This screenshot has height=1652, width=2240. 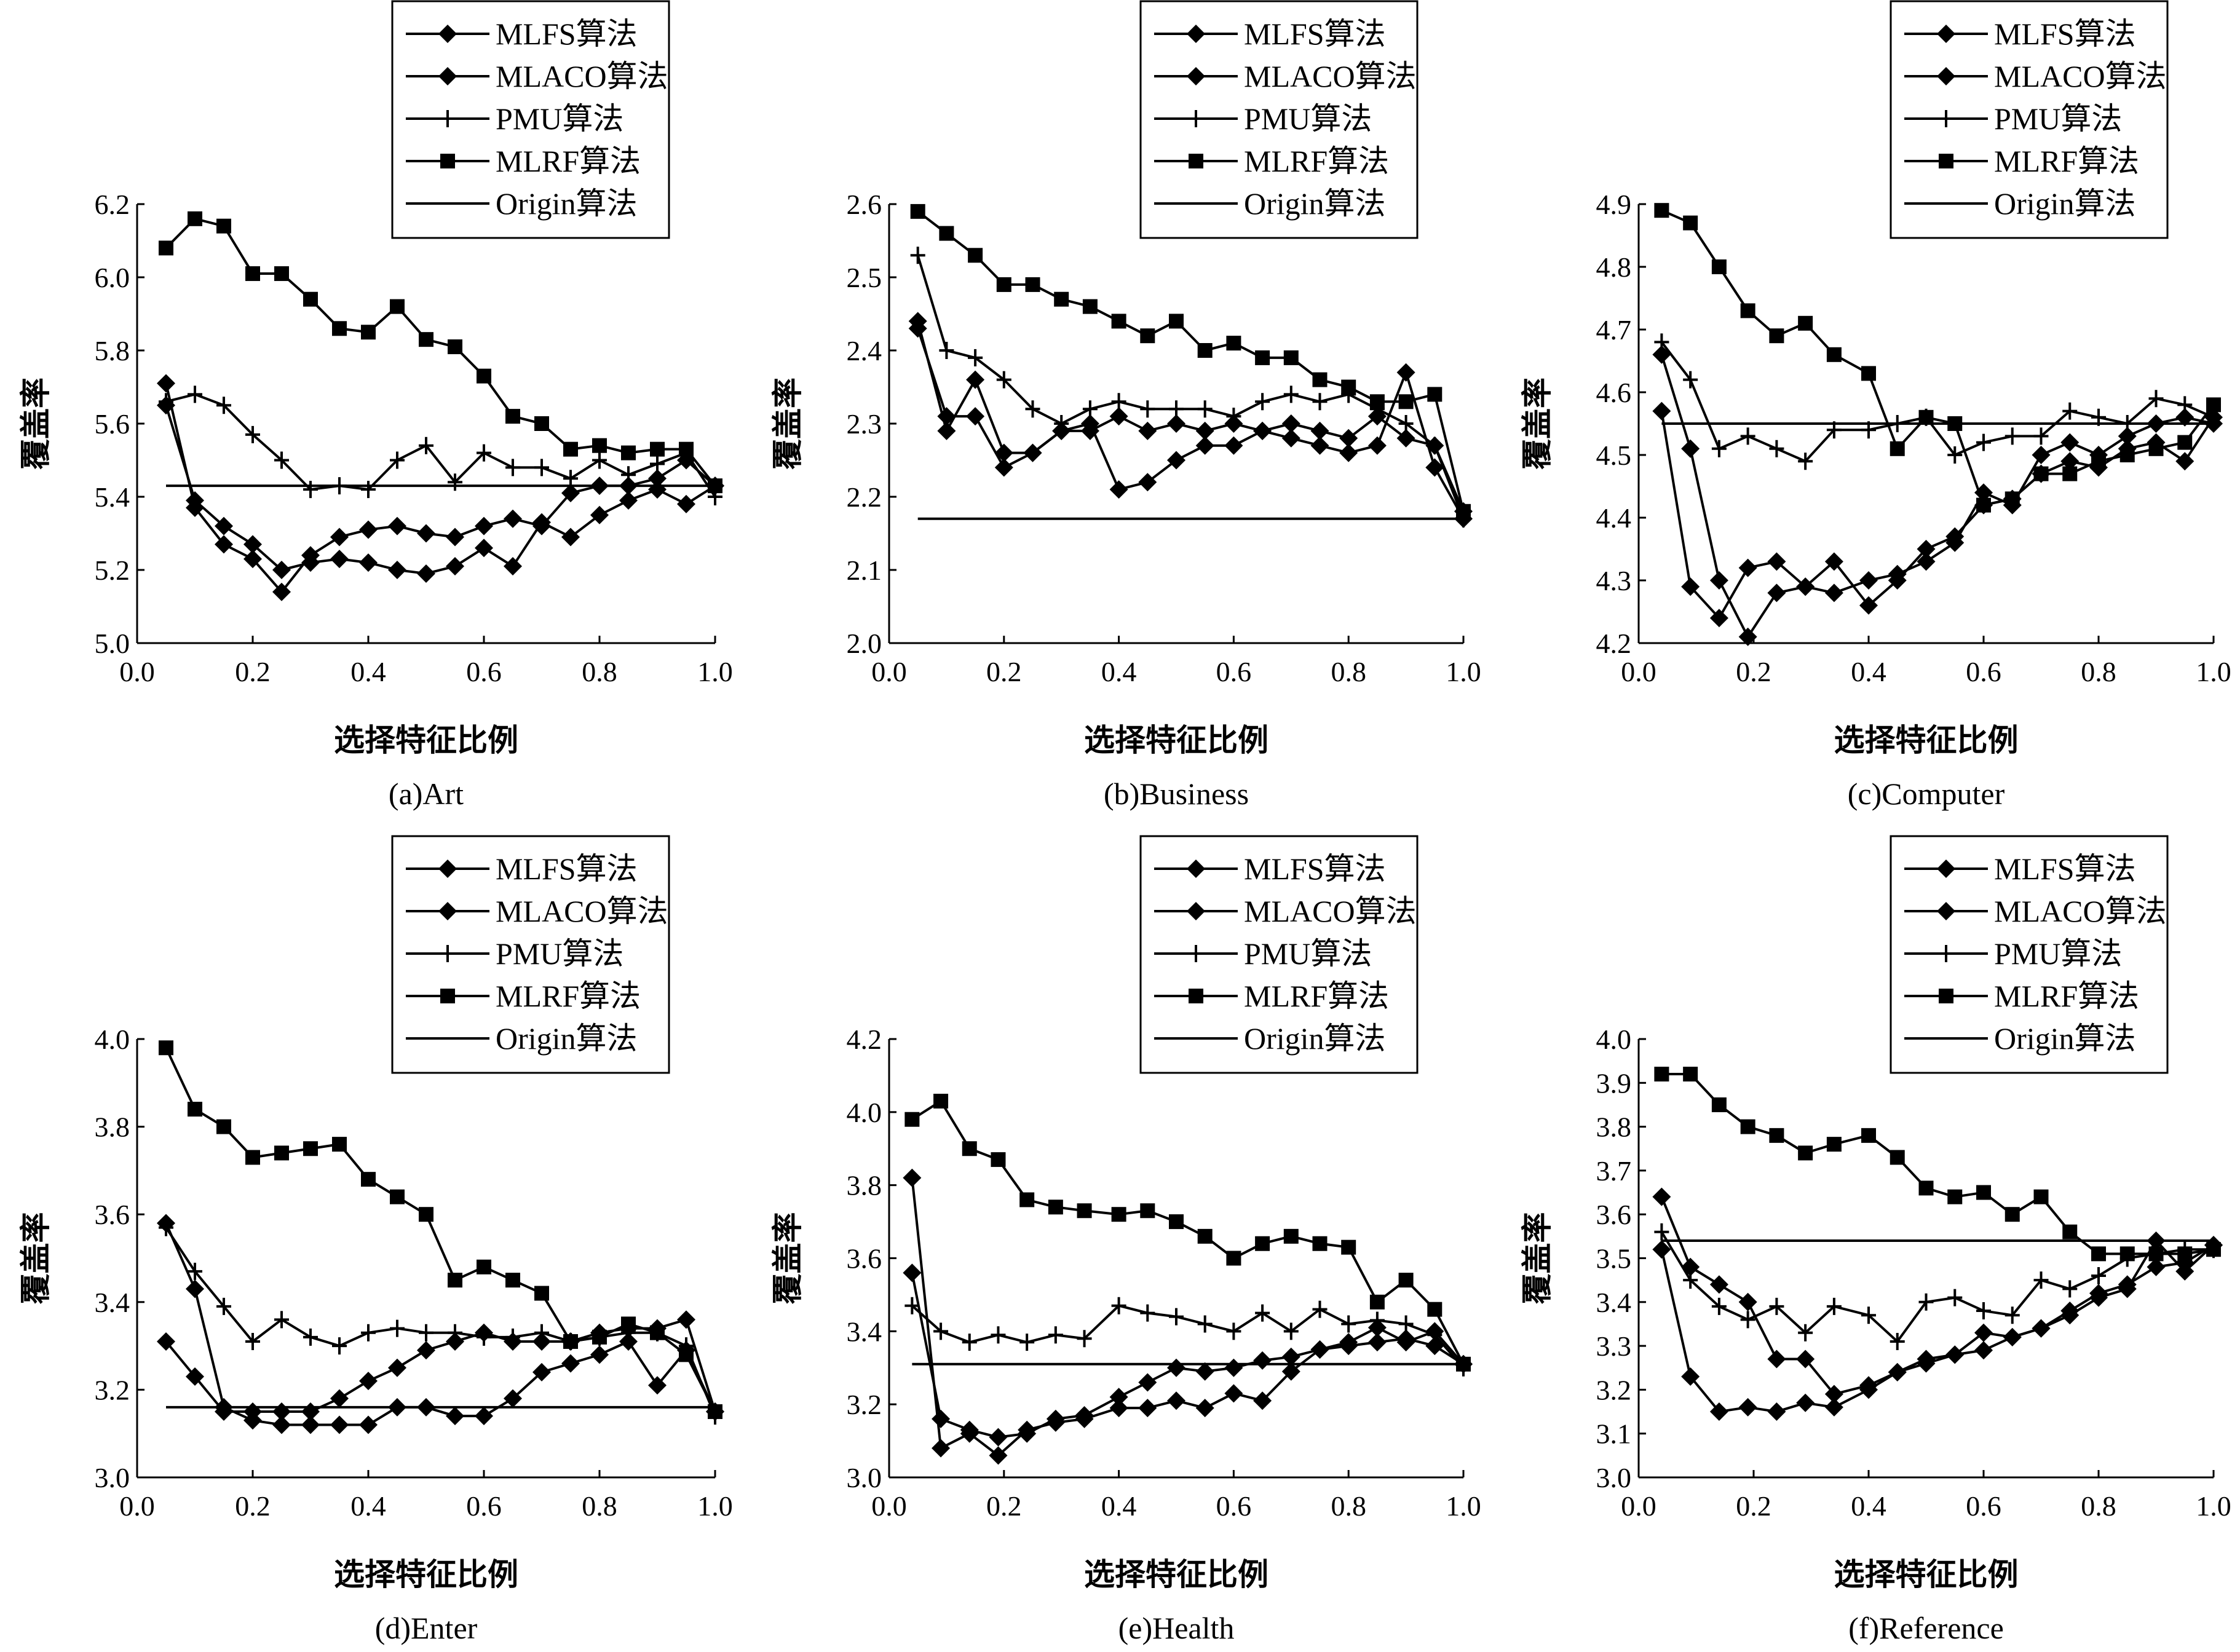 What do you see at coordinates (1316, 161) in the screenshot?
I see `legend-label: MLRF算法` at bounding box center [1316, 161].